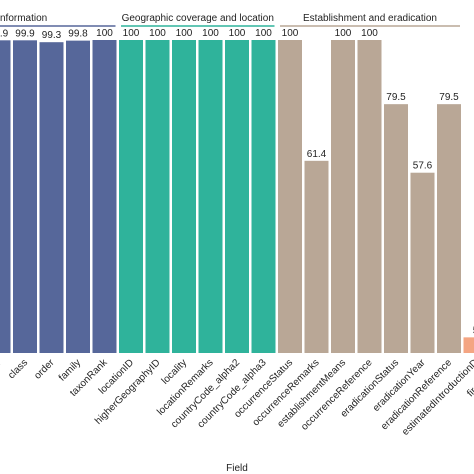  Describe the element at coordinates (370, 18) in the screenshot. I see `group-title: Establishment and eradication` at that location.